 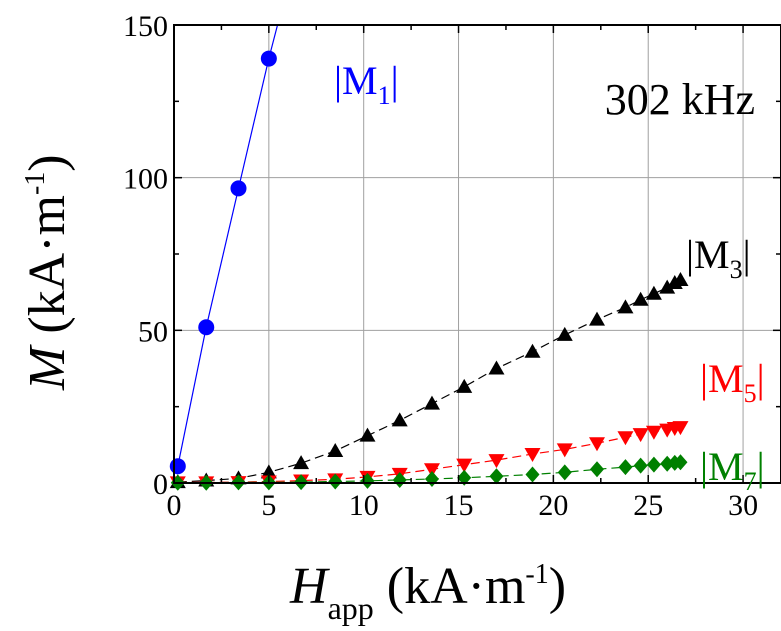 What do you see at coordinates (145, 179) in the screenshot?
I see `y-tick-label-100: 100` at bounding box center [145, 179].